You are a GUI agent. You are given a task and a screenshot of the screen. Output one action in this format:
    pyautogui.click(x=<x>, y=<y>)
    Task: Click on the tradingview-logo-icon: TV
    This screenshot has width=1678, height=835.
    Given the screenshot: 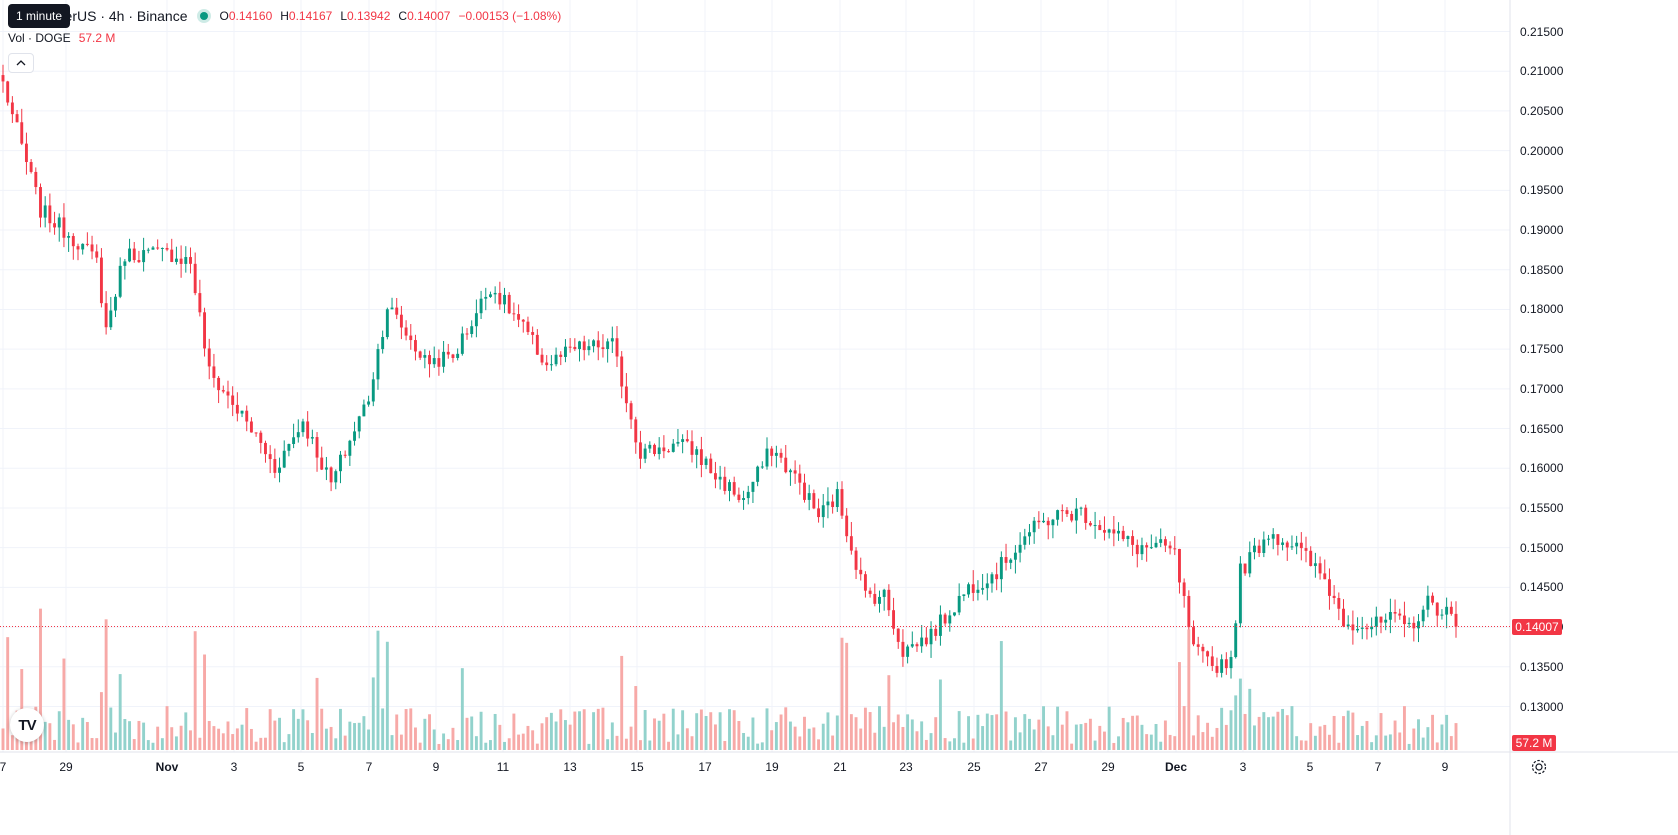 What is the action you would take?
    pyautogui.click(x=27, y=725)
    